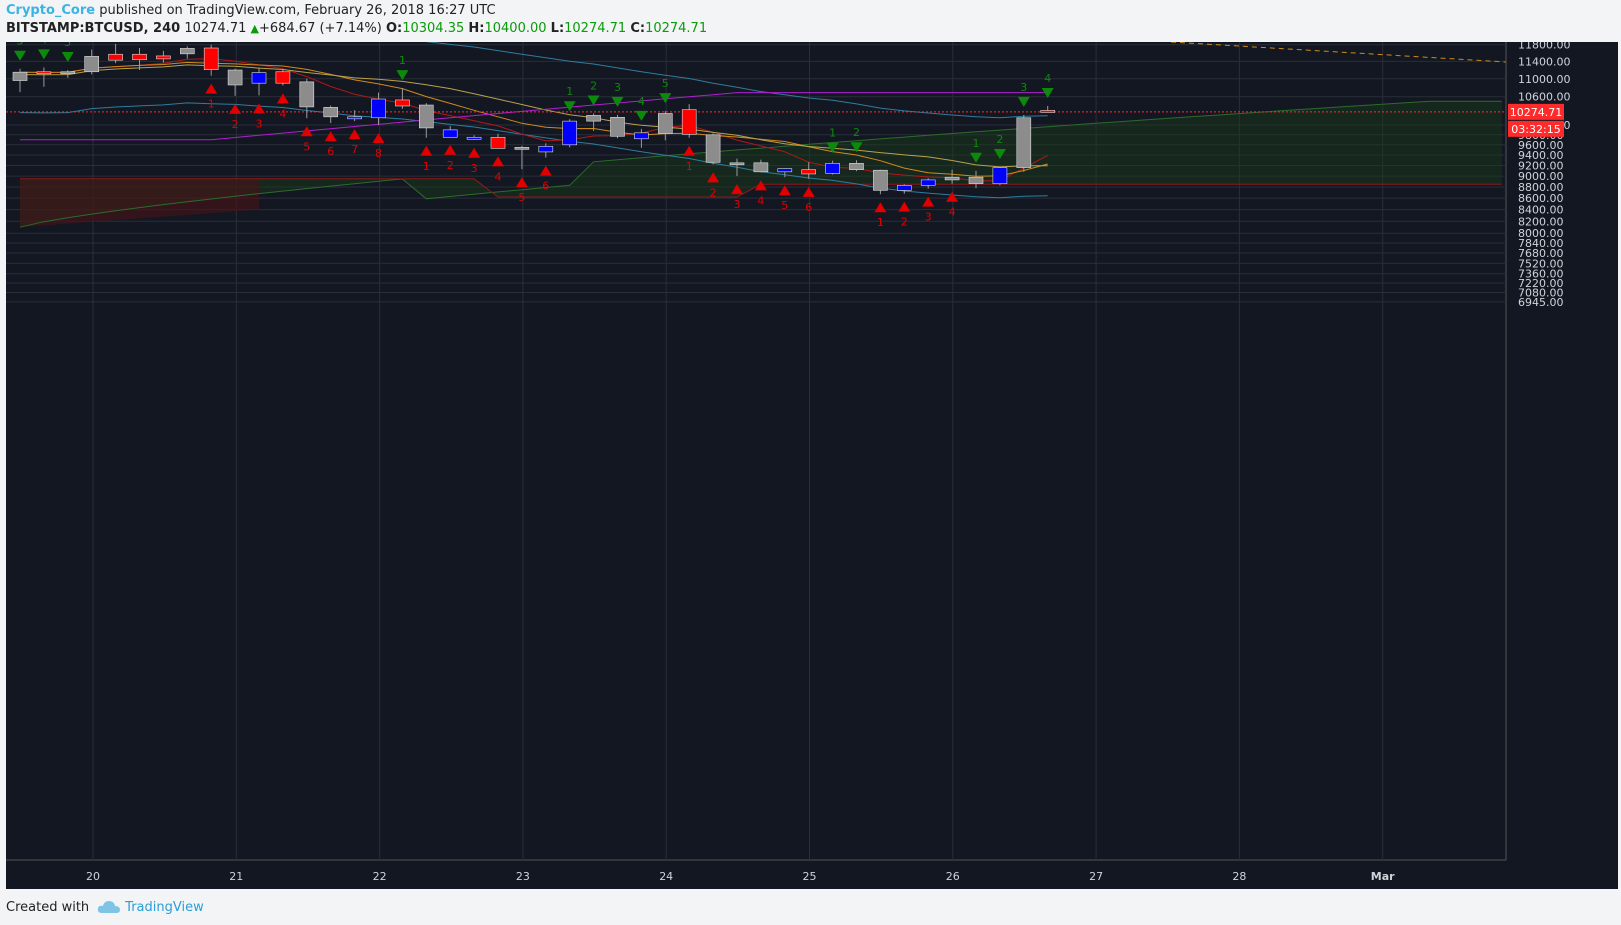 Image resolution: width=1621 pixels, height=925 pixels. Describe the element at coordinates (1541, 274) in the screenshot. I see `price-tick-label: 7360.00` at that location.